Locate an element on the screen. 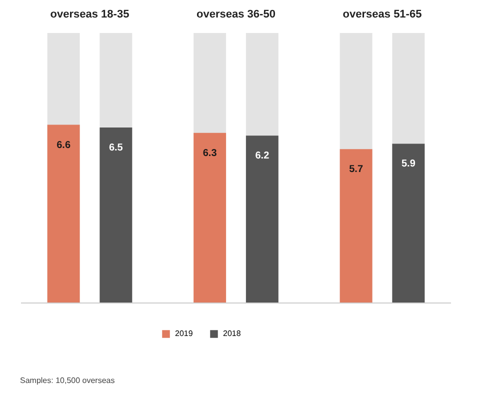 This screenshot has height=410, width=485. data-label: 6.2 is located at coordinates (262, 156).